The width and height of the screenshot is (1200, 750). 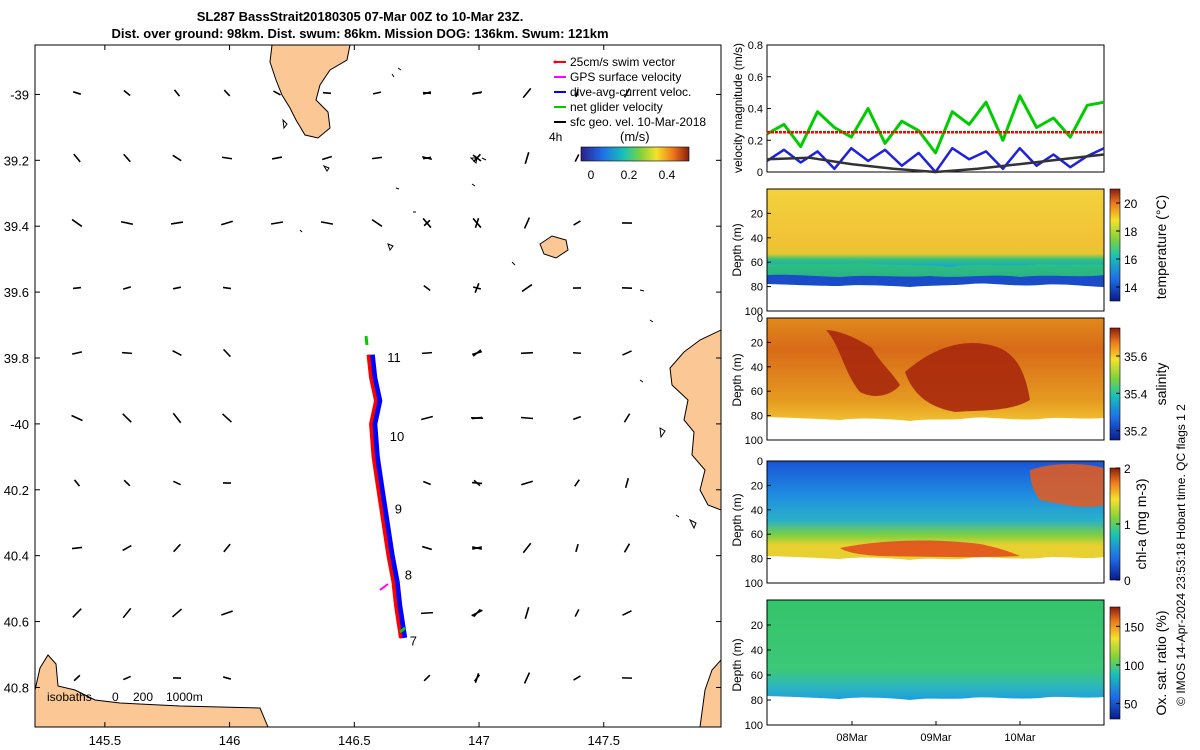 What do you see at coordinates (603, 740) in the screenshot?
I see `map-x-tick-label: 147.5` at bounding box center [603, 740].